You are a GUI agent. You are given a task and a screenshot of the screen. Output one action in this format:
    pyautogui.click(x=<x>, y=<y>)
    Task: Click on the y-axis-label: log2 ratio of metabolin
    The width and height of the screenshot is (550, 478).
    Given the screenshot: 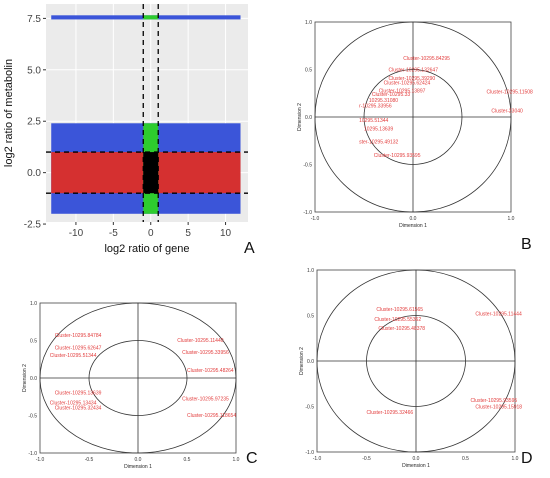 What is the action you would take?
    pyautogui.click(x=9, y=113)
    